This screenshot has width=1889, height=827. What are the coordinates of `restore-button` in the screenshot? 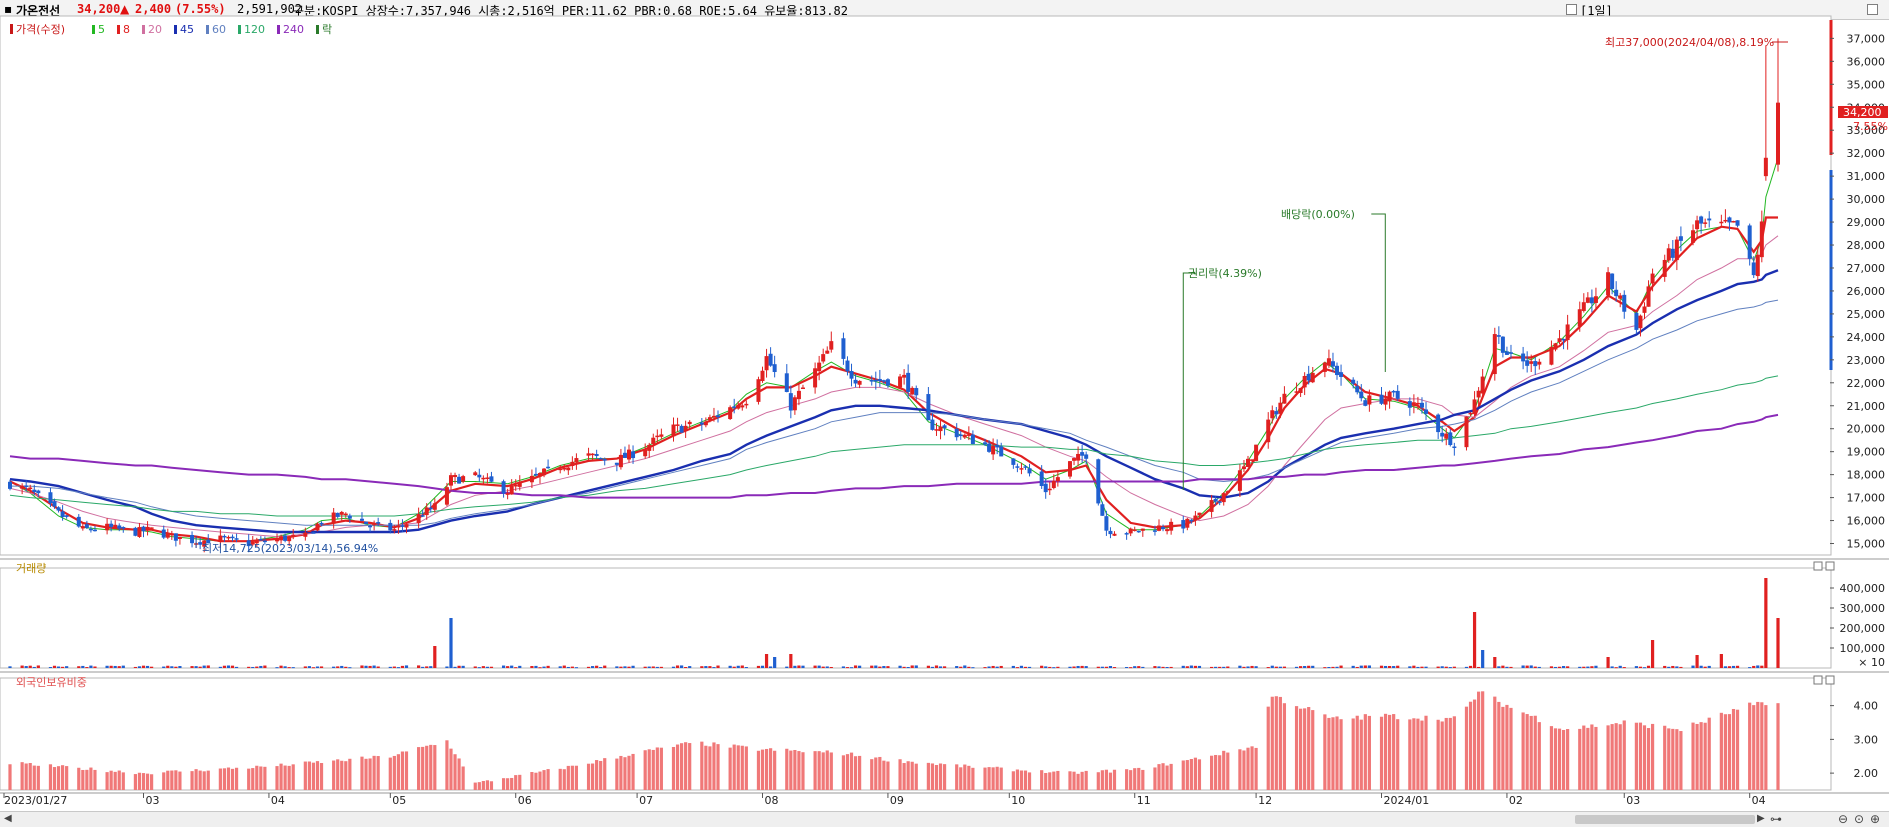 It's located at (1571, 9).